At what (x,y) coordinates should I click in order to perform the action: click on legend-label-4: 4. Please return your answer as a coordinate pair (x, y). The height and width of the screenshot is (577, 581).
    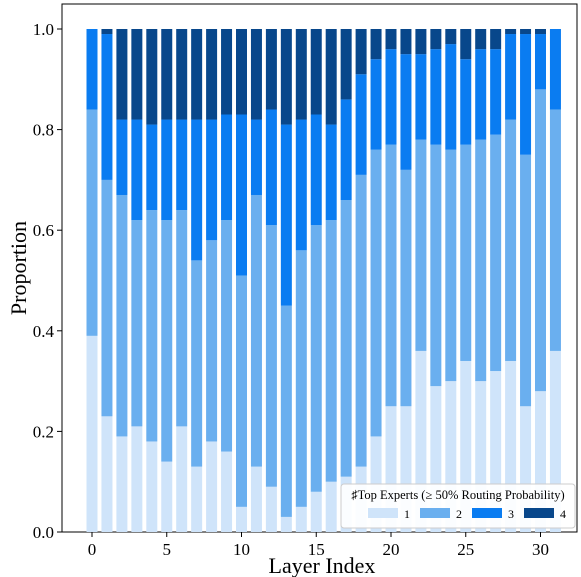
    Looking at the image, I should click on (563, 514).